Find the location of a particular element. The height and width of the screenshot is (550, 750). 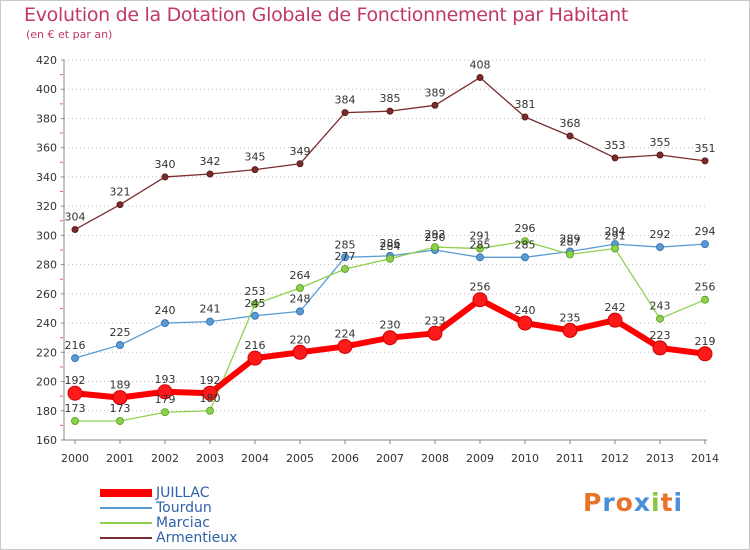

data-label-armentieux: 349 is located at coordinates (300, 151).